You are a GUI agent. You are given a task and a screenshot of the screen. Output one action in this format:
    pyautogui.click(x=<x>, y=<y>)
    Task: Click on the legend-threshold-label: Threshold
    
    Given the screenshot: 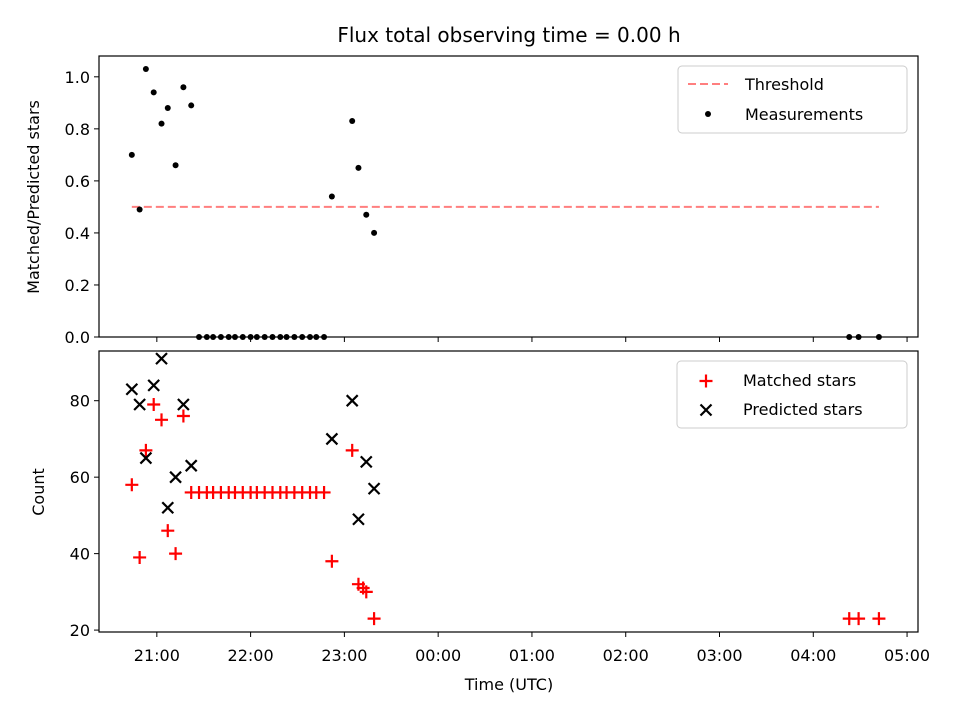 What is the action you would take?
    pyautogui.click(x=784, y=84)
    